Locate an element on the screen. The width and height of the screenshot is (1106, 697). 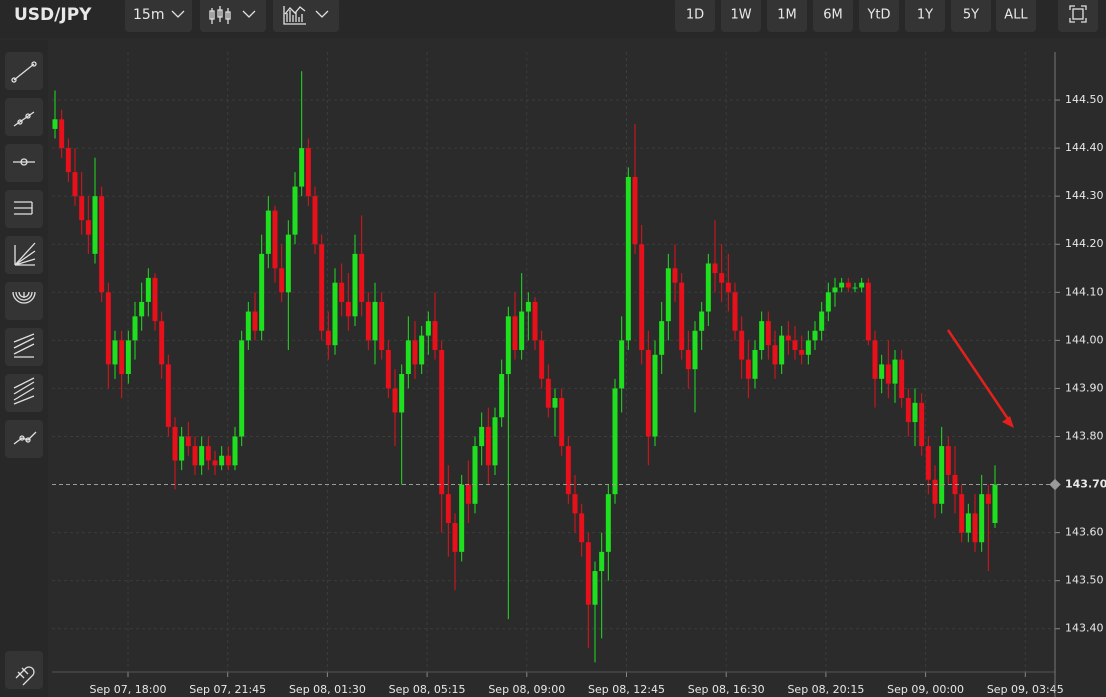
tool-icon is located at coordinates (24, 391).